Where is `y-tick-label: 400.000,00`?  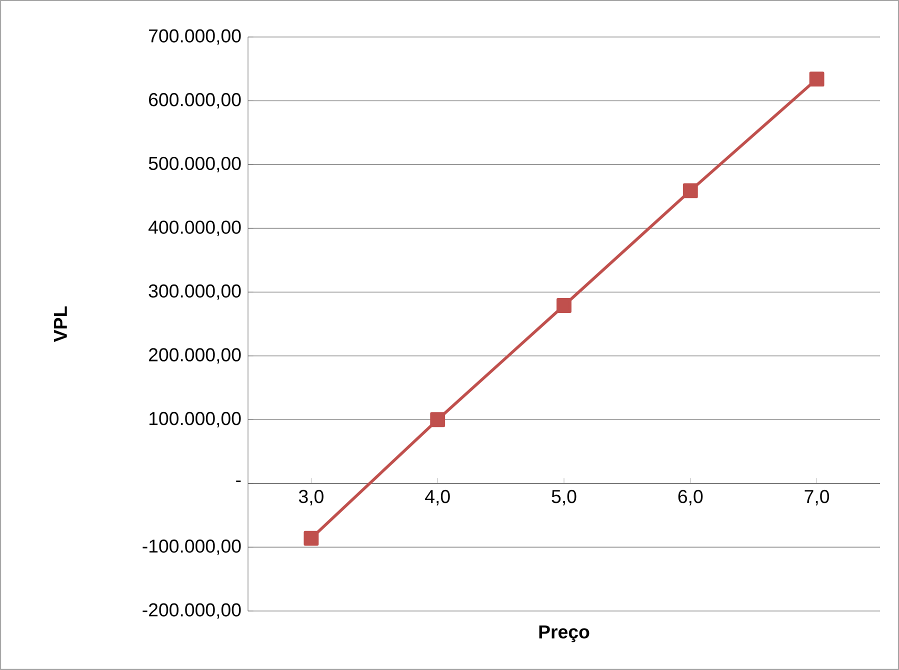
y-tick-label: 400.000,00 is located at coordinates (194, 228).